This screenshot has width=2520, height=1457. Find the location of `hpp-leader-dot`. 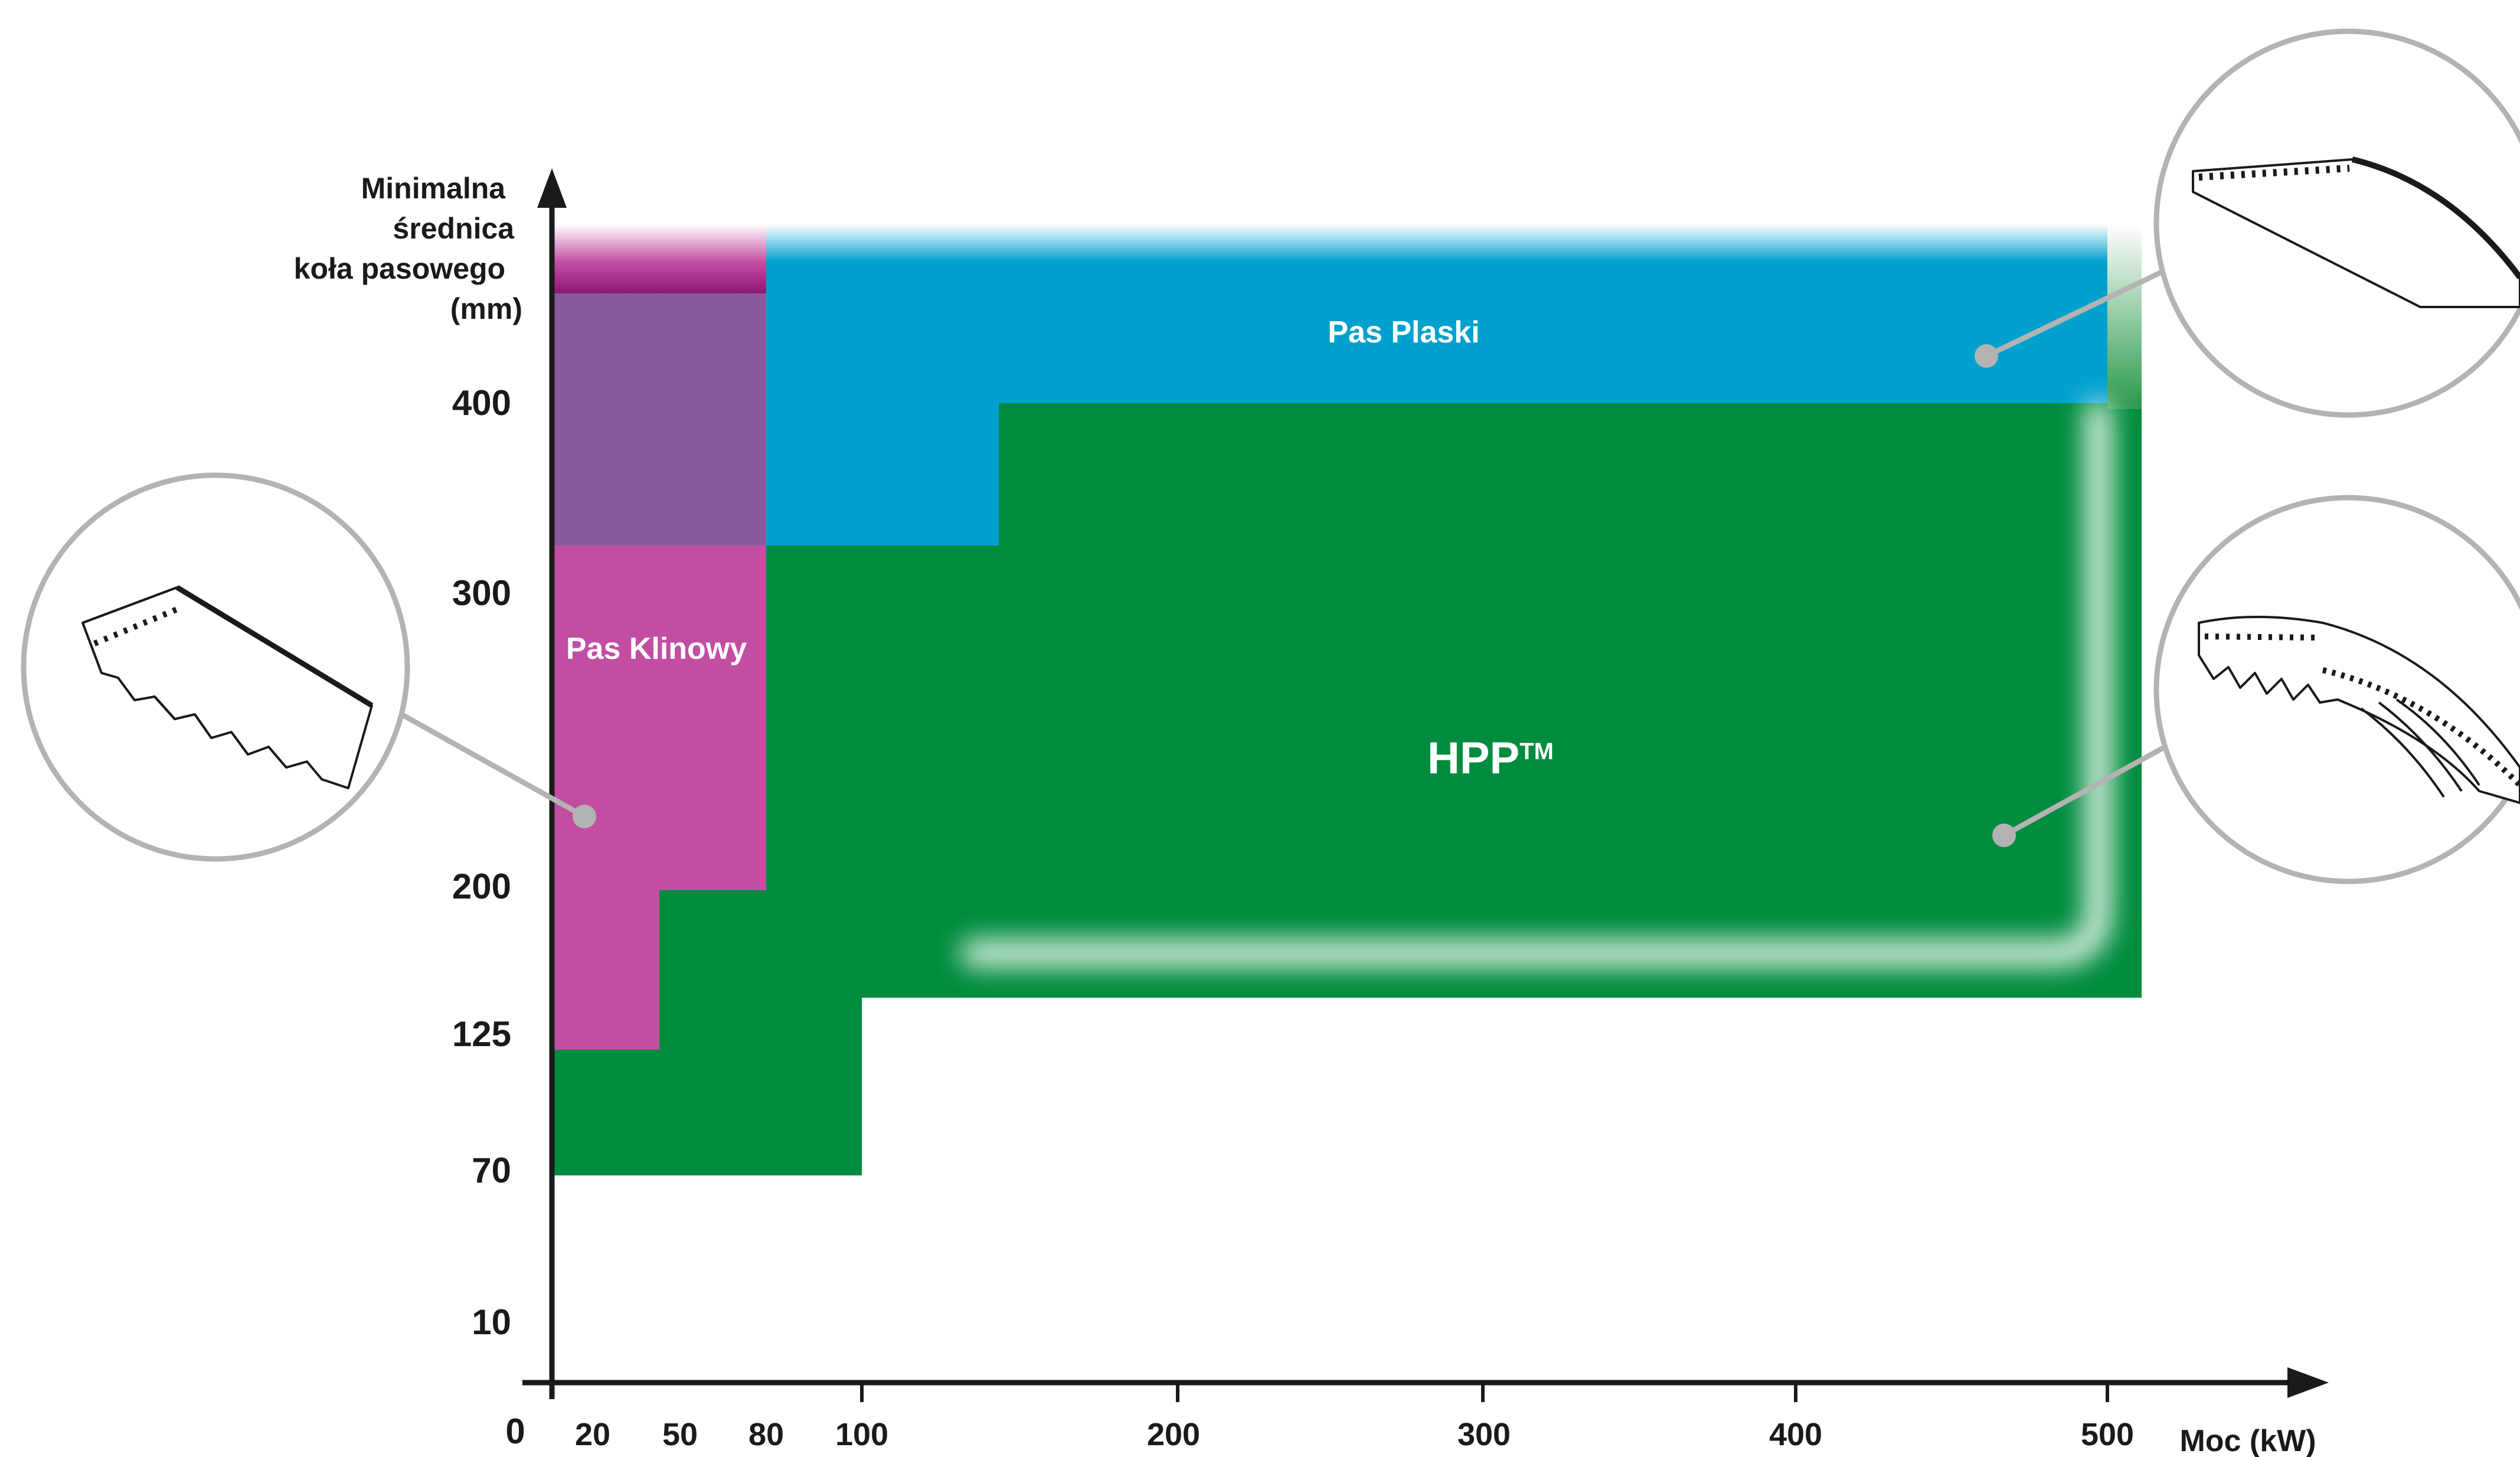

hpp-leader-dot is located at coordinates (2004, 835).